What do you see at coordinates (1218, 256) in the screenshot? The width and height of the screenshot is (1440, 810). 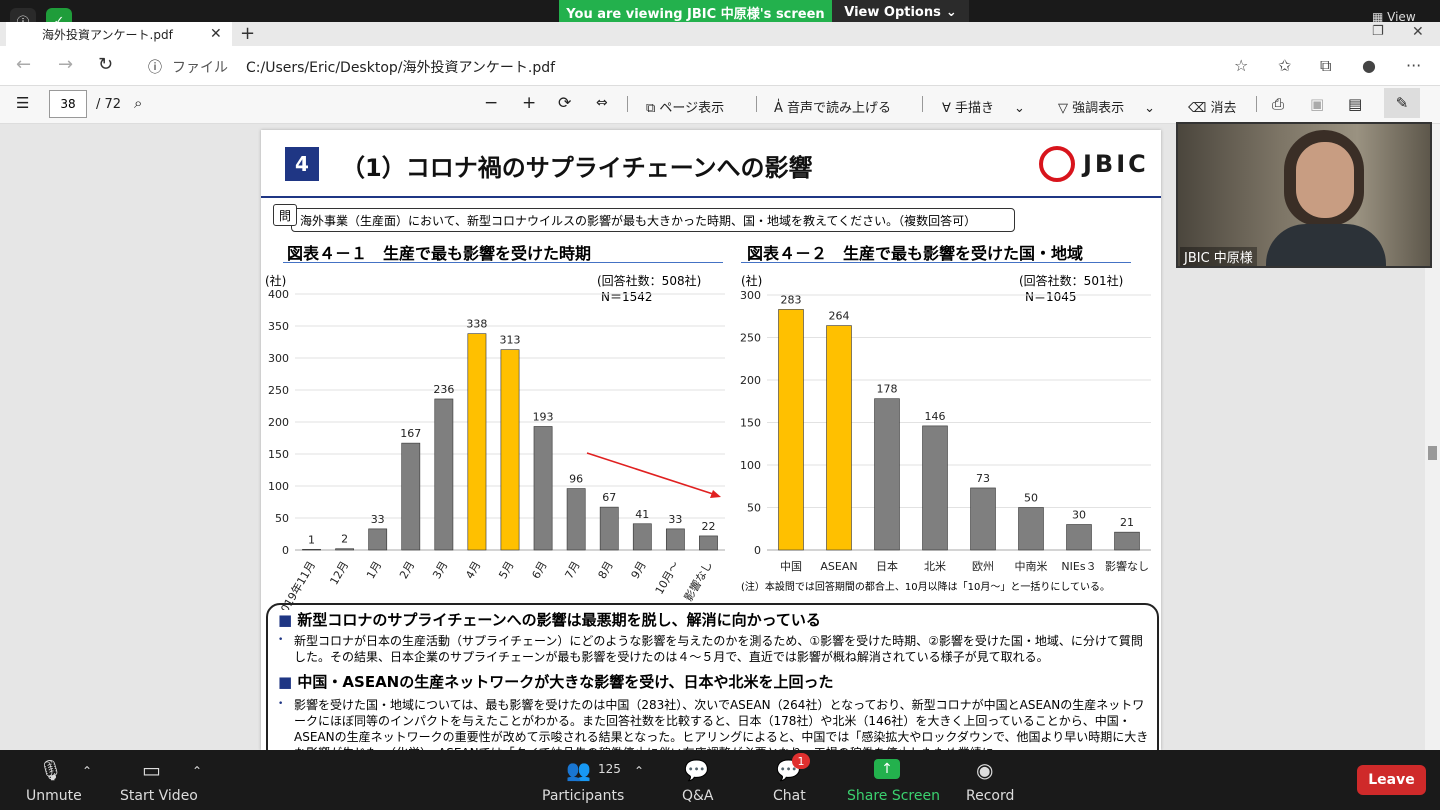 I see `participant-name: JBIC 中原様` at bounding box center [1218, 256].